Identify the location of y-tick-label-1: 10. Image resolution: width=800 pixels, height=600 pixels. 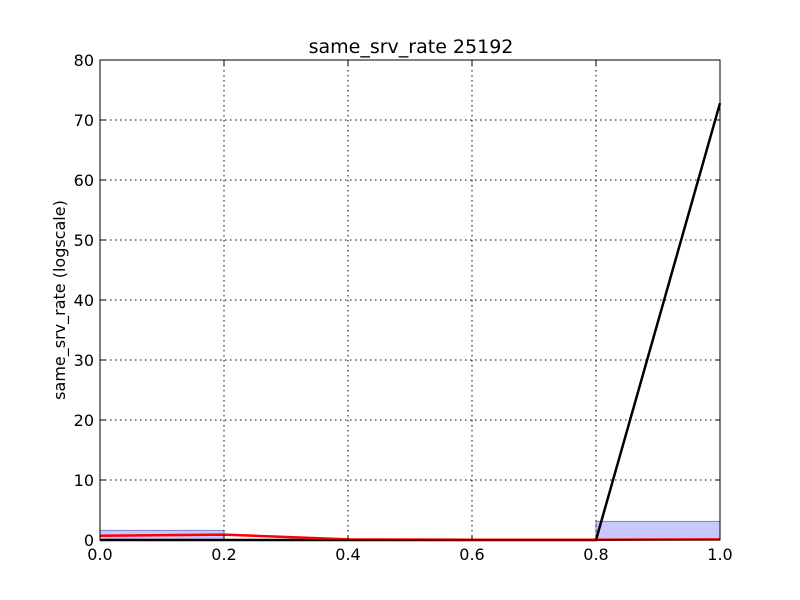
(84, 480).